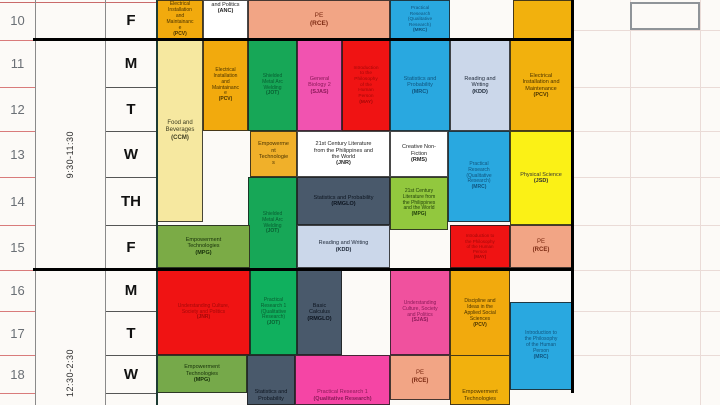 This screenshot has height=405, width=720. I want to click on cell-text-line: Physical Science, so click(541, 174).